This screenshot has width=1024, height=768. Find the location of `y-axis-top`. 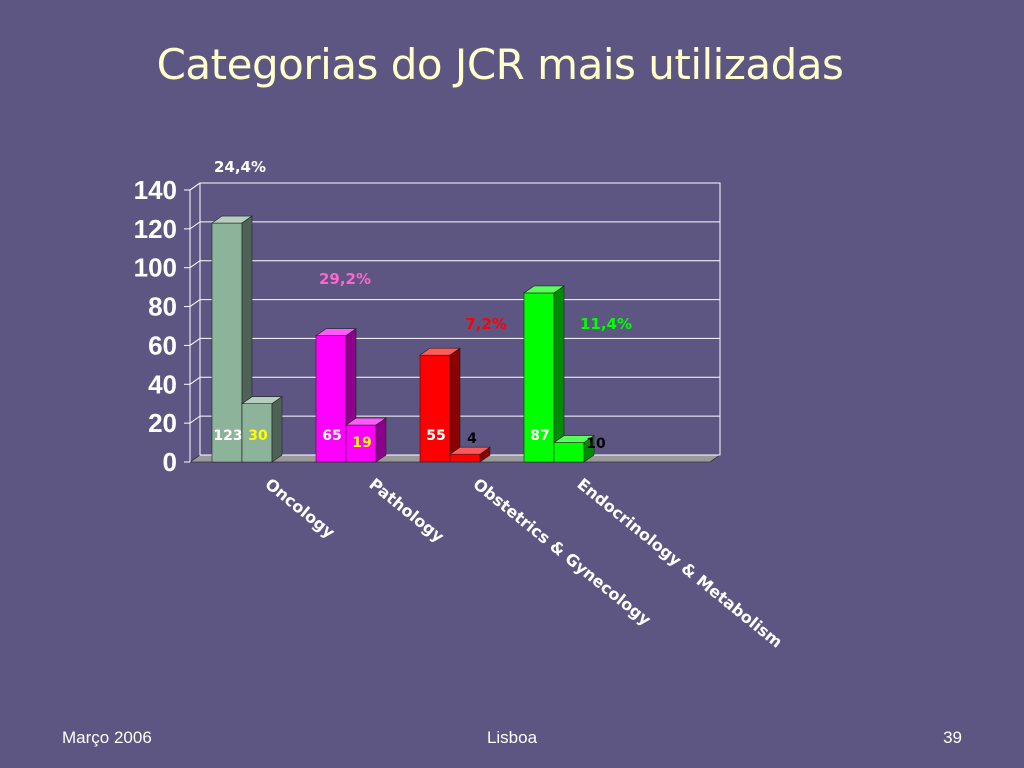

y-axis-top is located at coordinates (195, 186).